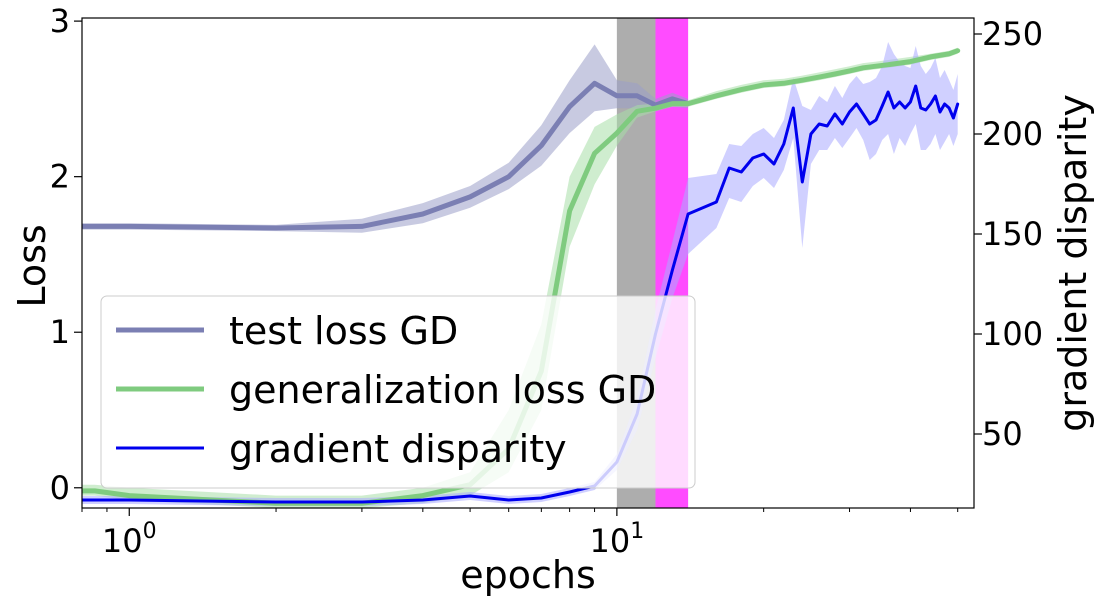 The width and height of the screenshot is (1098, 602). I want to click on x-axis-title: epochs, so click(528, 575).